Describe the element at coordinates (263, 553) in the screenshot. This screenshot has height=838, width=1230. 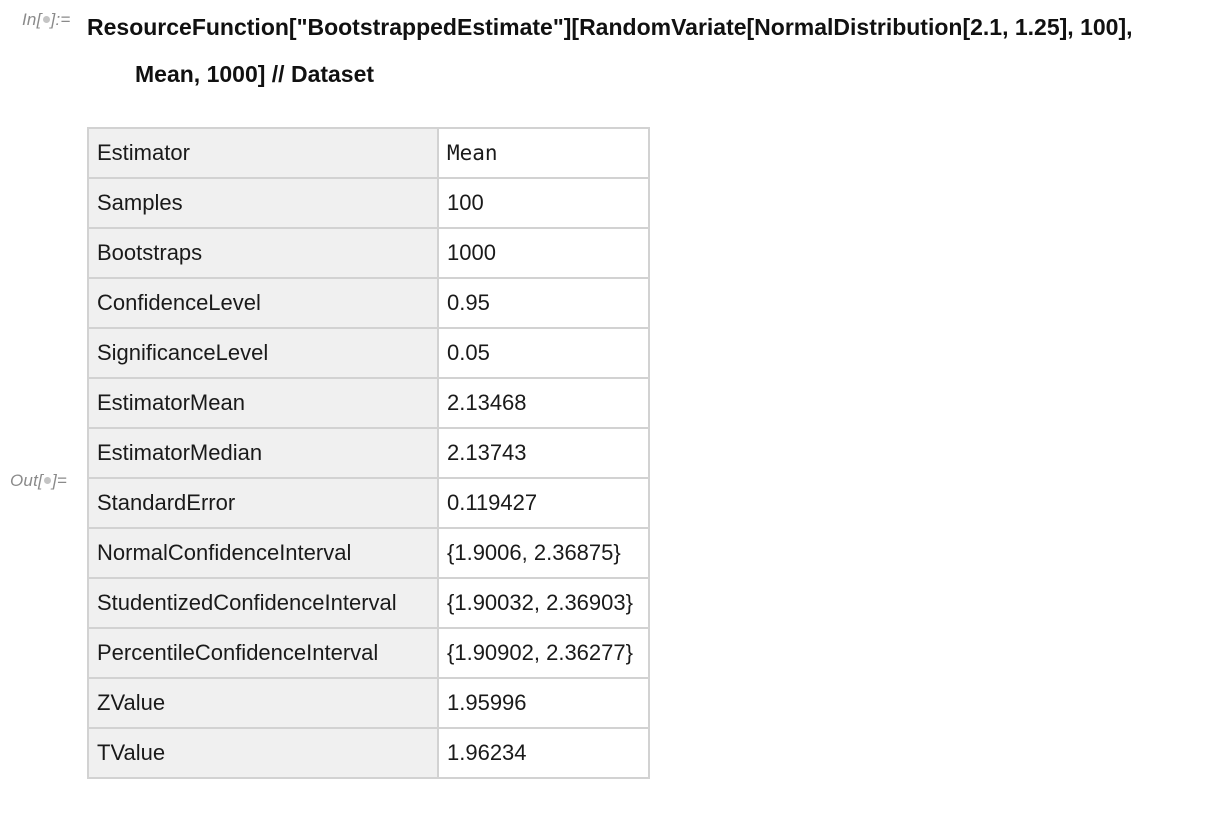
I see `row-key: NormalConfidenceInterval` at that location.